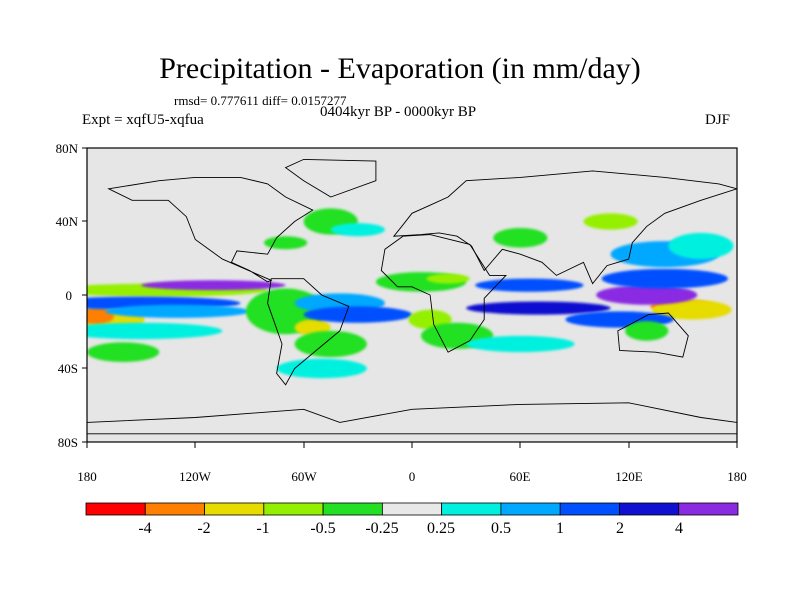  I want to click on colorbar, so click(412, 509).